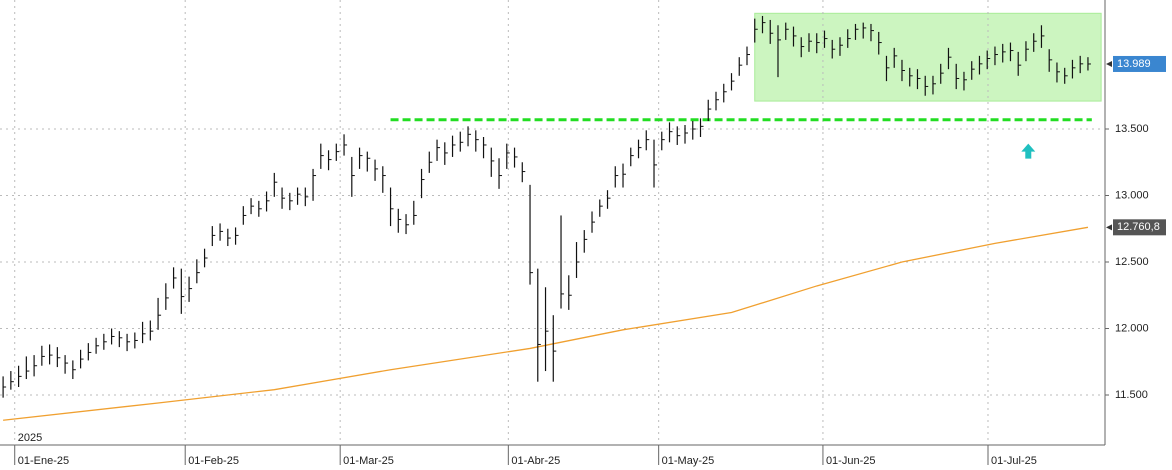 The width and height of the screenshot is (1172, 470). Describe the element at coordinates (1014, 461) in the screenshot. I see `x-tick-label: 01-Jul-25` at that location.